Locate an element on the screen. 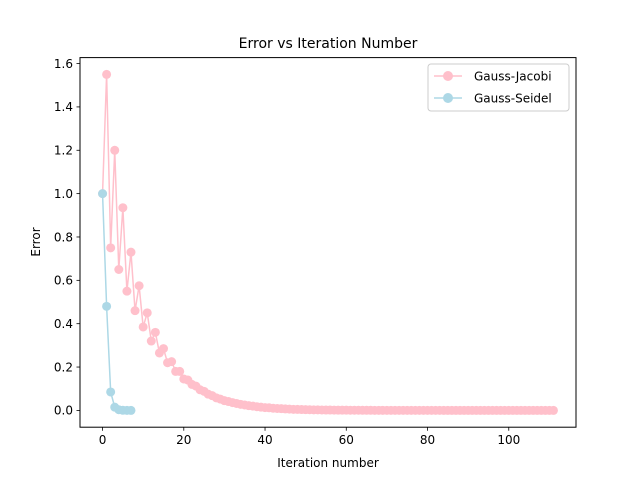 This screenshot has height=480, width=640. x-tick-label: 0 is located at coordinates (103, 440).